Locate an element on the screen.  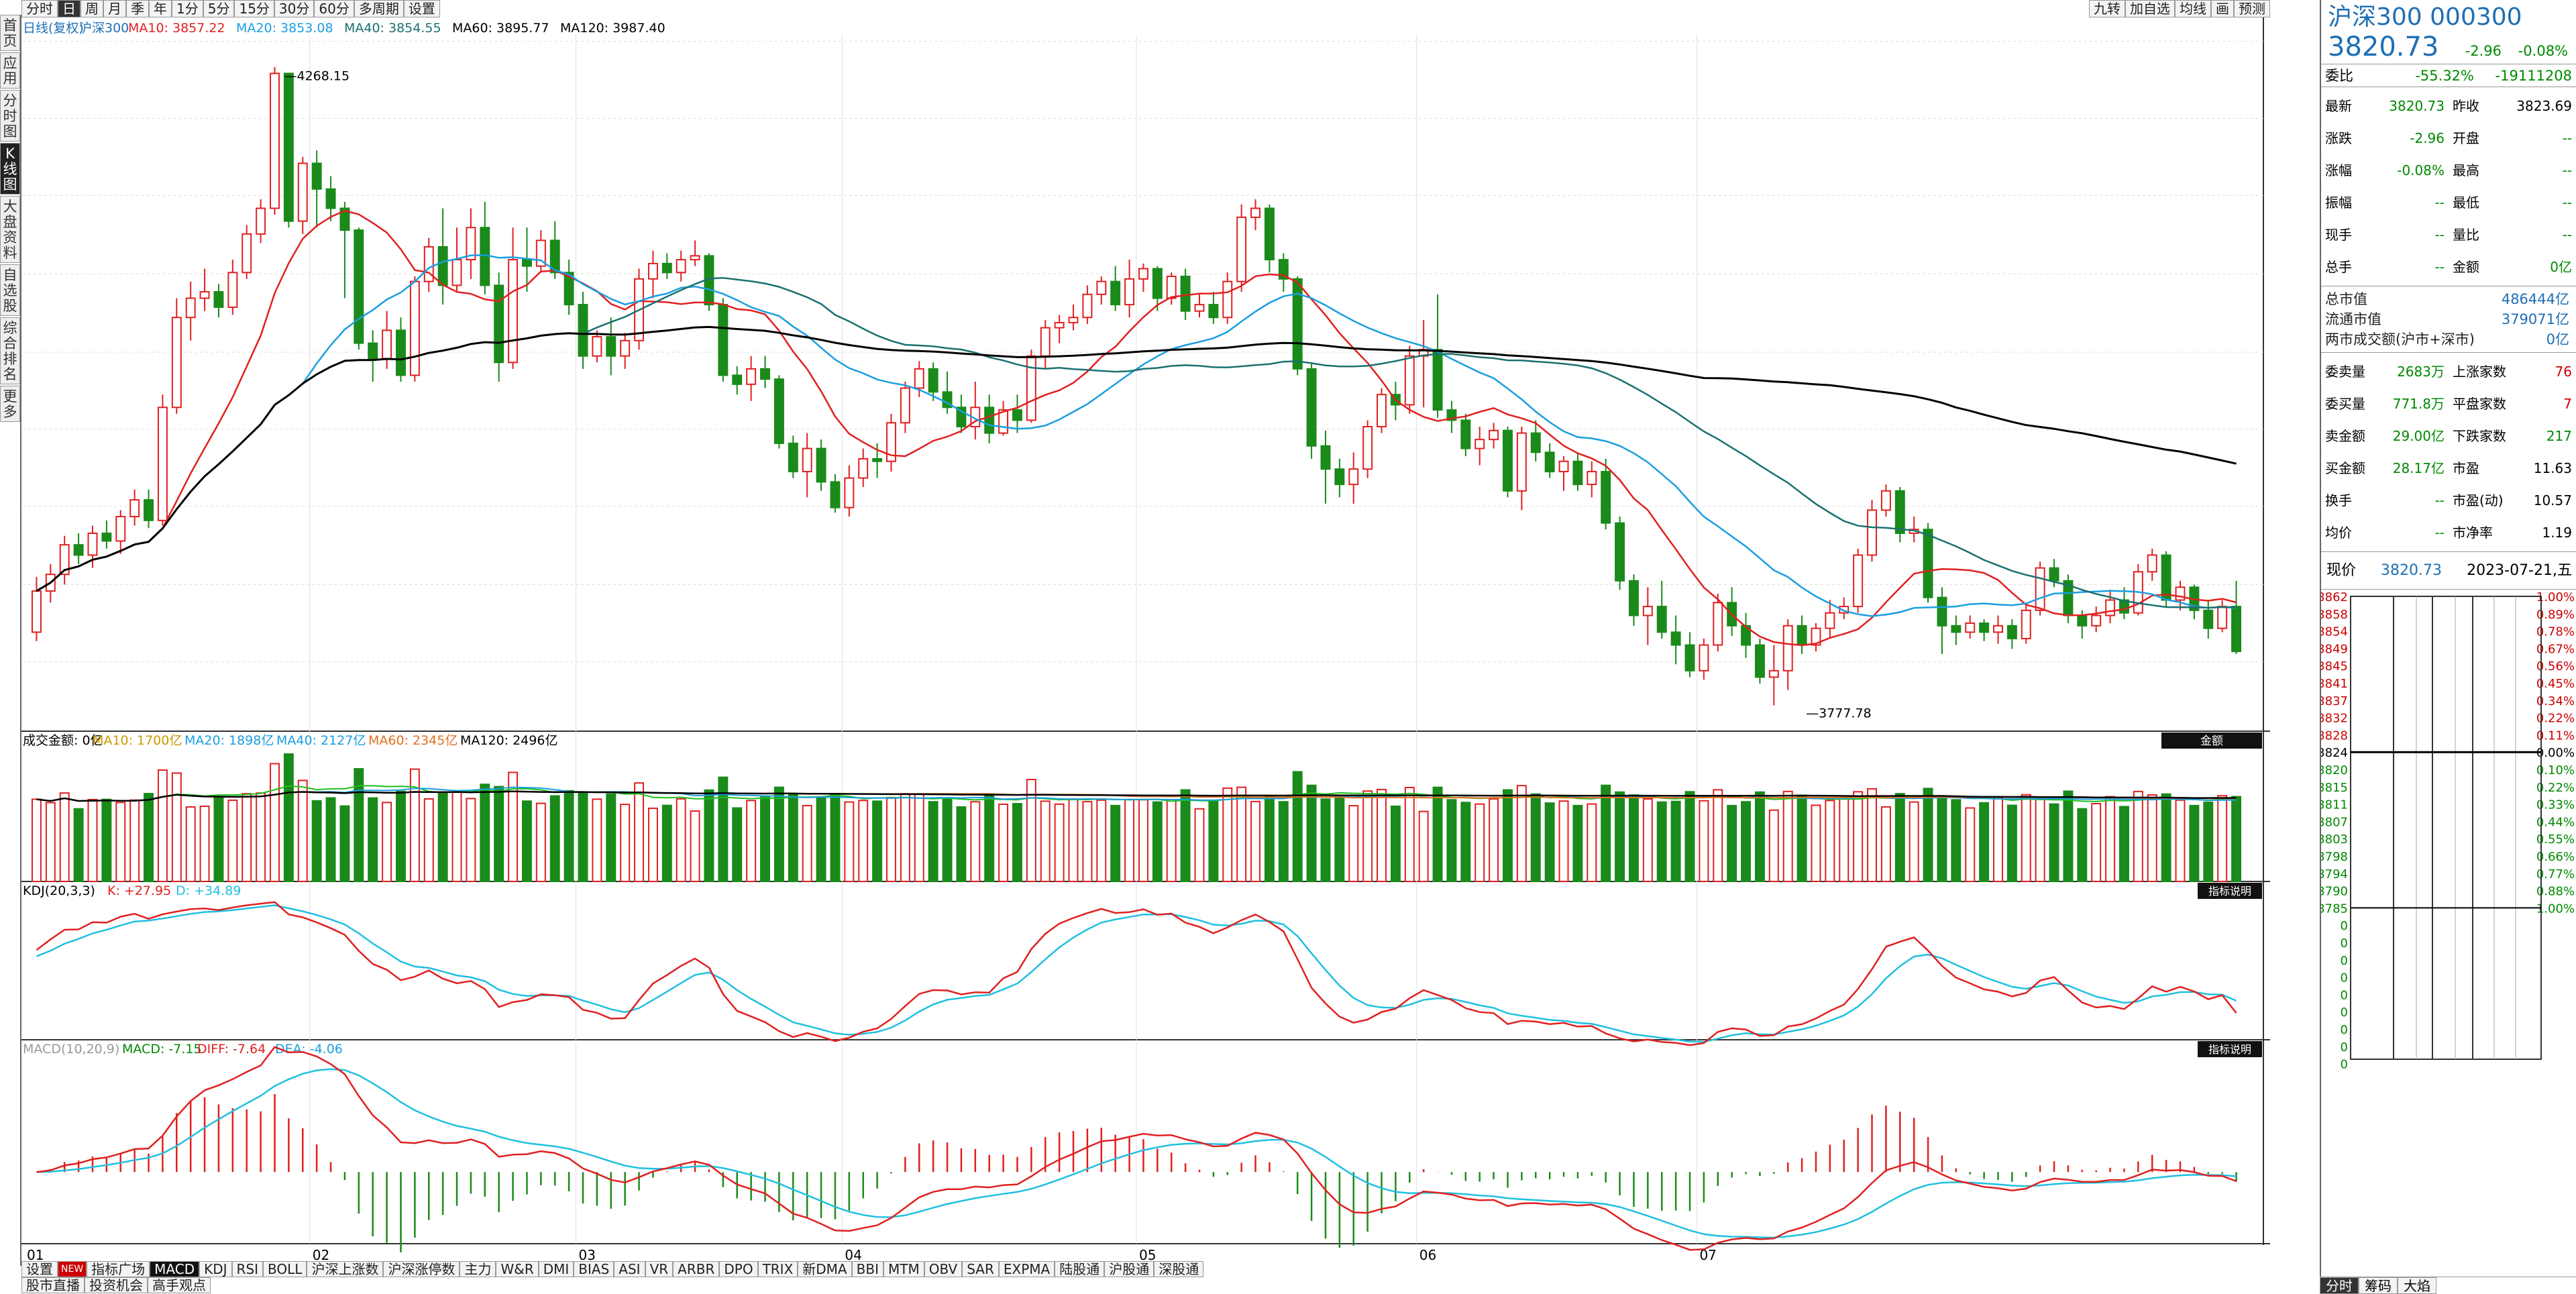
indicator-tab-11: DMI is located at coordinates (556, 1269).